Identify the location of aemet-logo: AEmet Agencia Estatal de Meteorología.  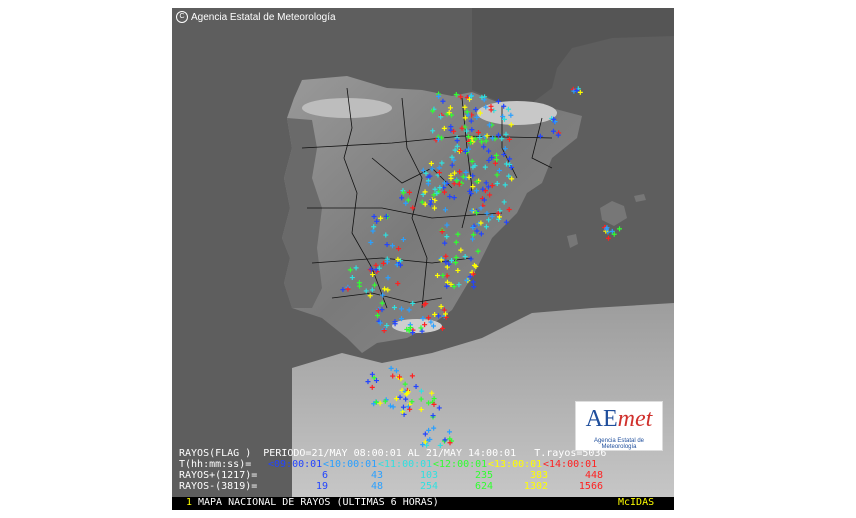
(619, 426).